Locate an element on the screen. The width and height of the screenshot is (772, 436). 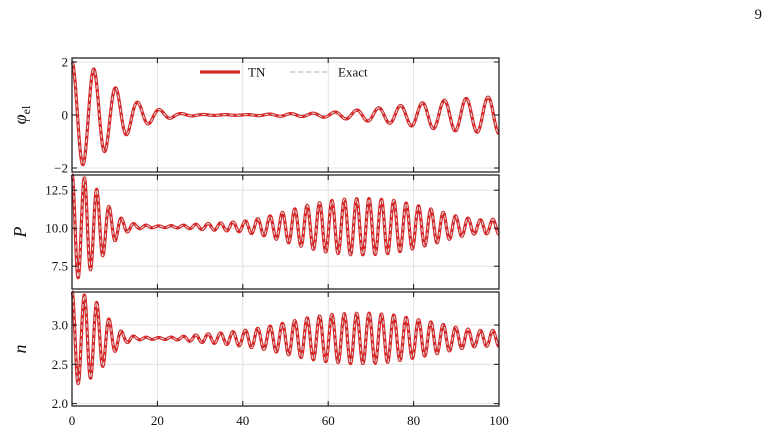
y-axis-label-symbol: φ is located at coordinates (20, 119).